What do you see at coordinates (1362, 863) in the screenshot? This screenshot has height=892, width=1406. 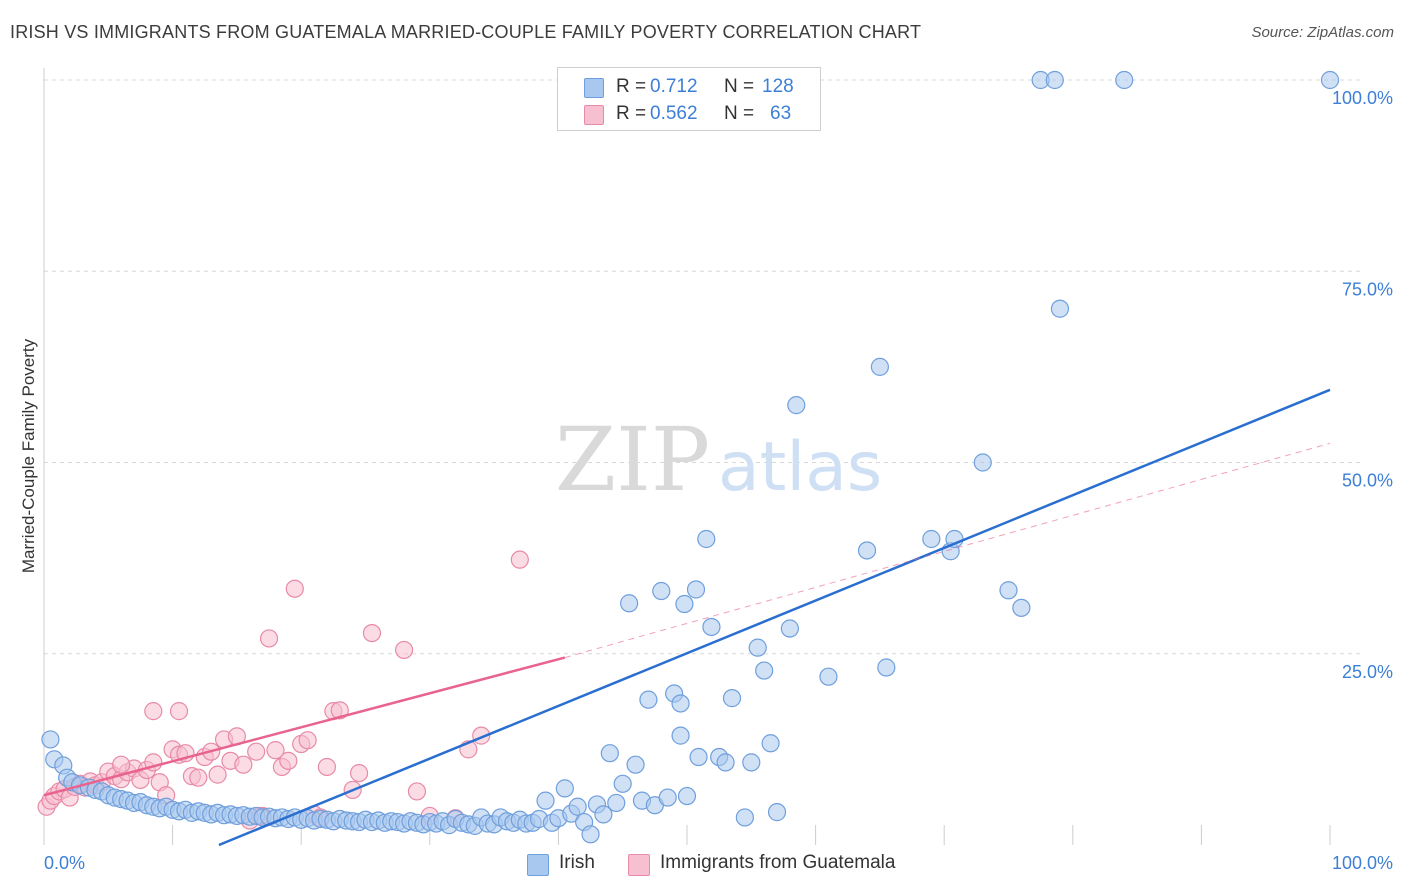 I see `x-tick-label: 100.0%` at bounding box center [1362, 863].